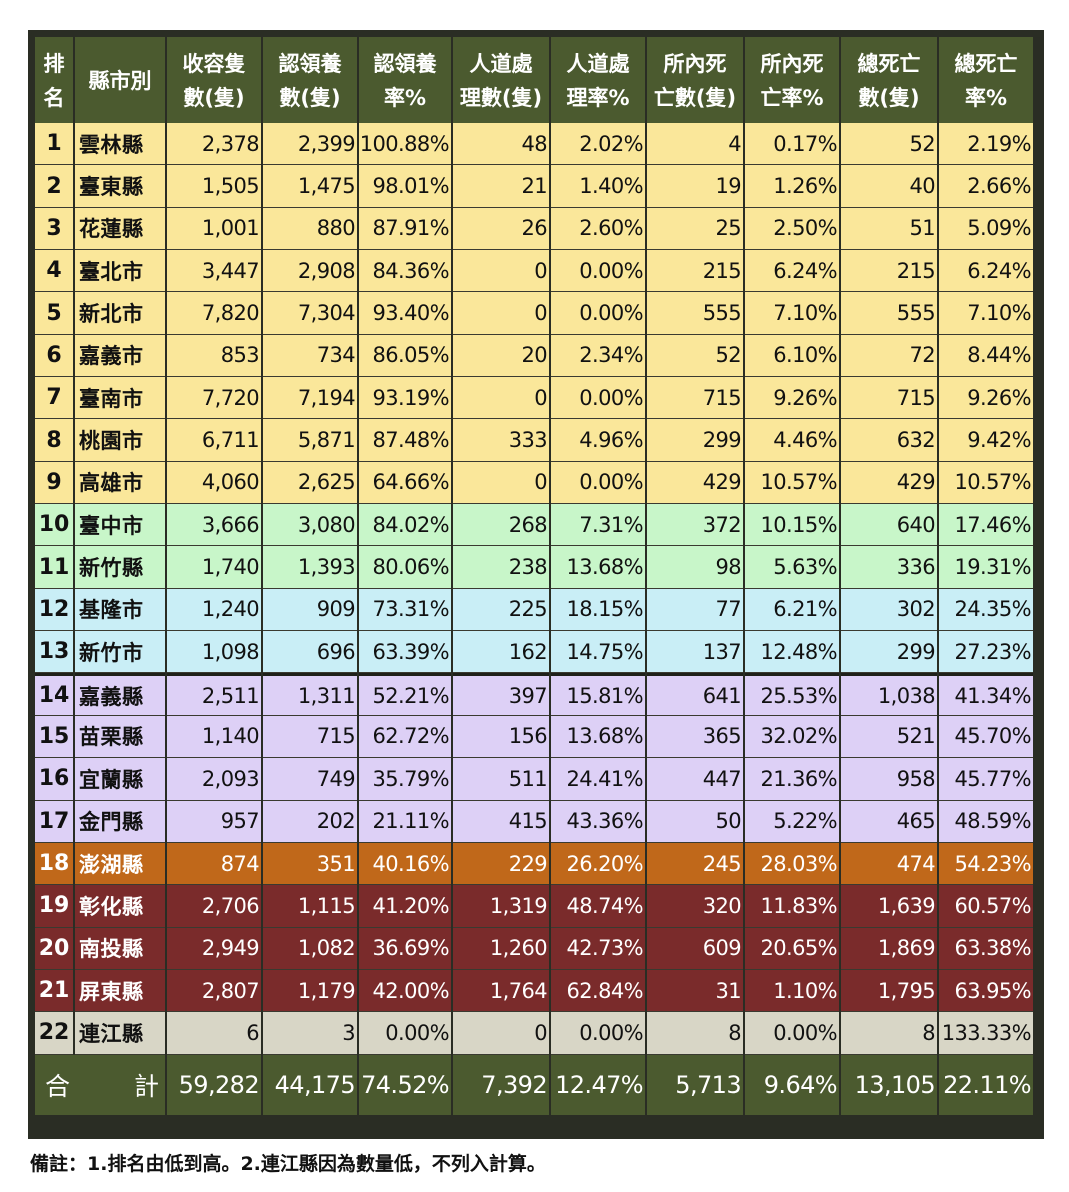  What do you see at coordinates (120, 313) in the screenshot?
I see `table-row-county: 新北市` at bounding box center [120, 313].